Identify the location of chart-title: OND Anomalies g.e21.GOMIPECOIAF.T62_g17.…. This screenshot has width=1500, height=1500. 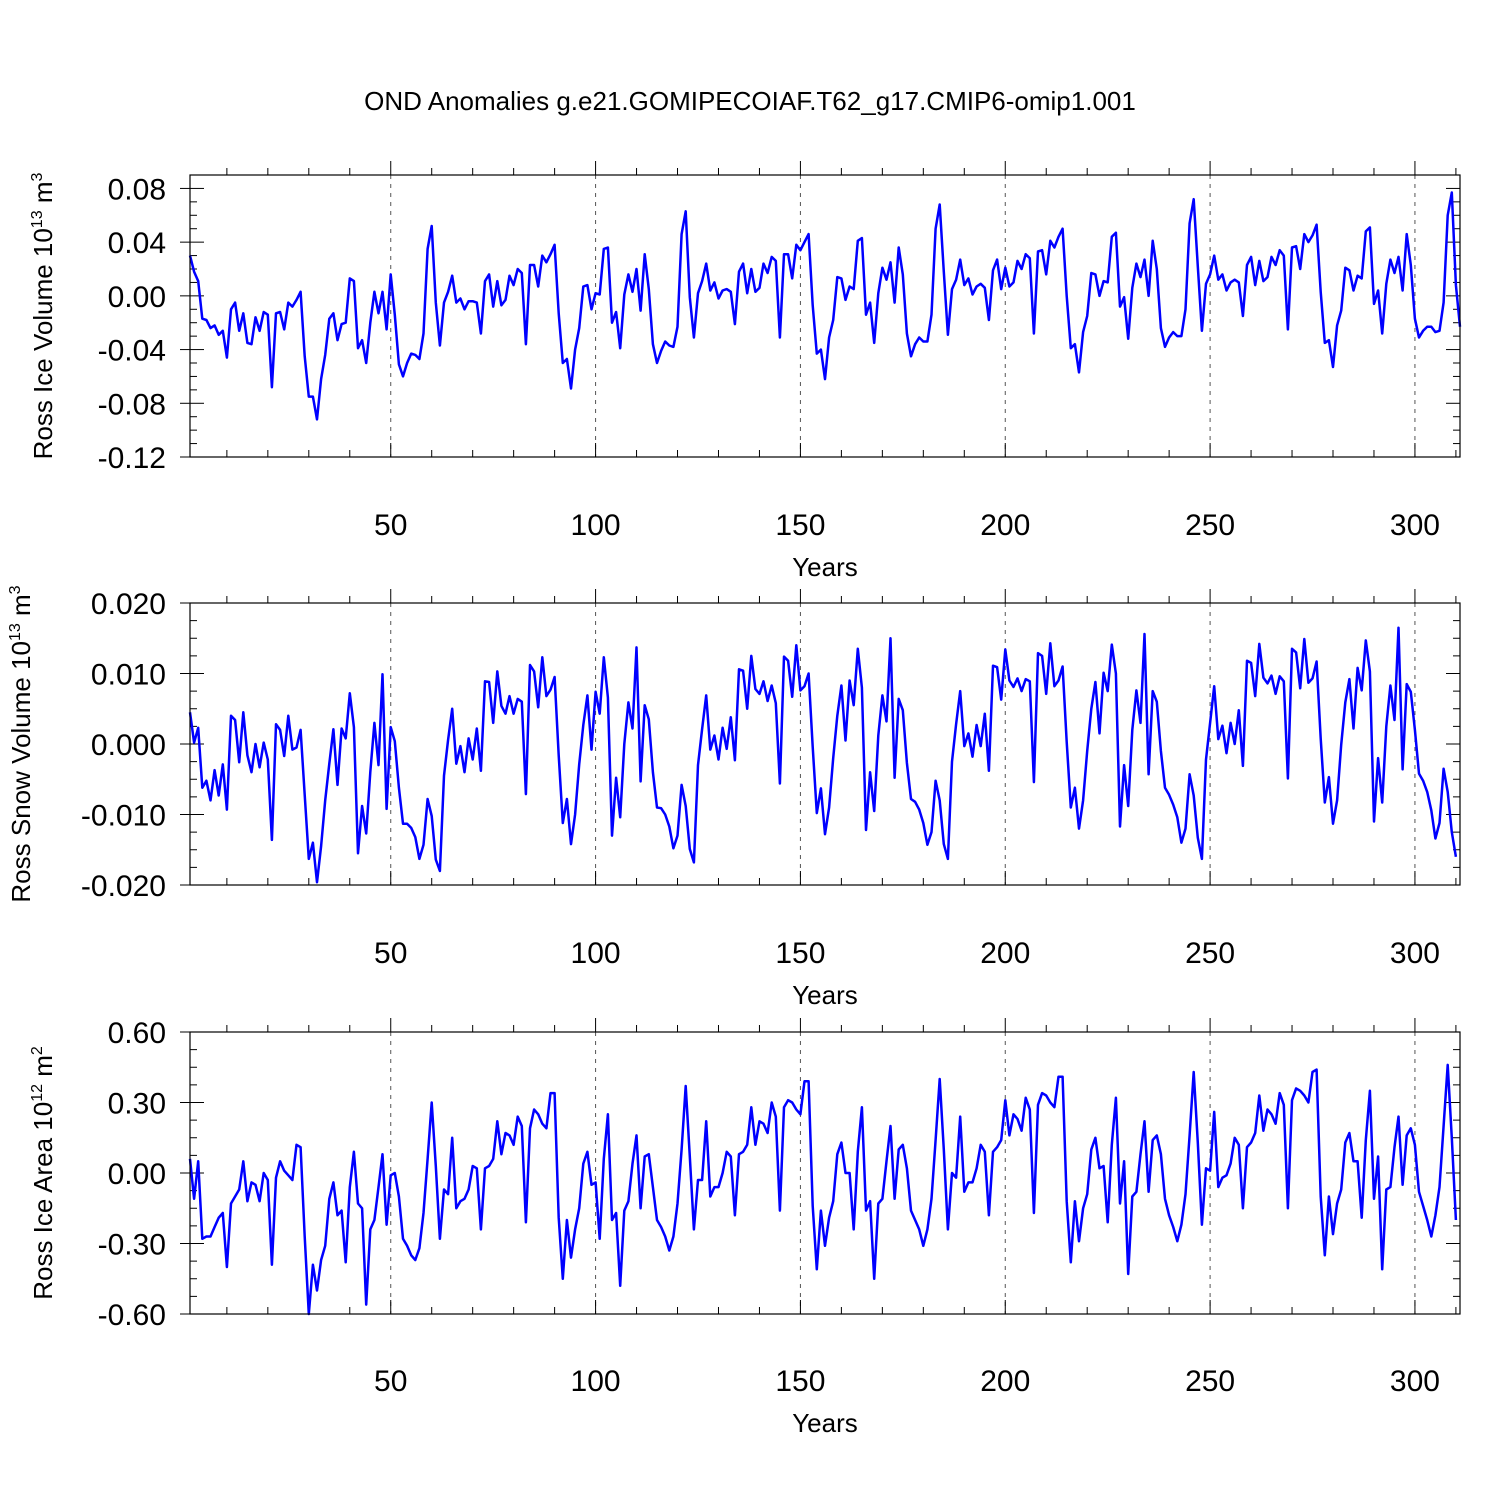
(750, 101).